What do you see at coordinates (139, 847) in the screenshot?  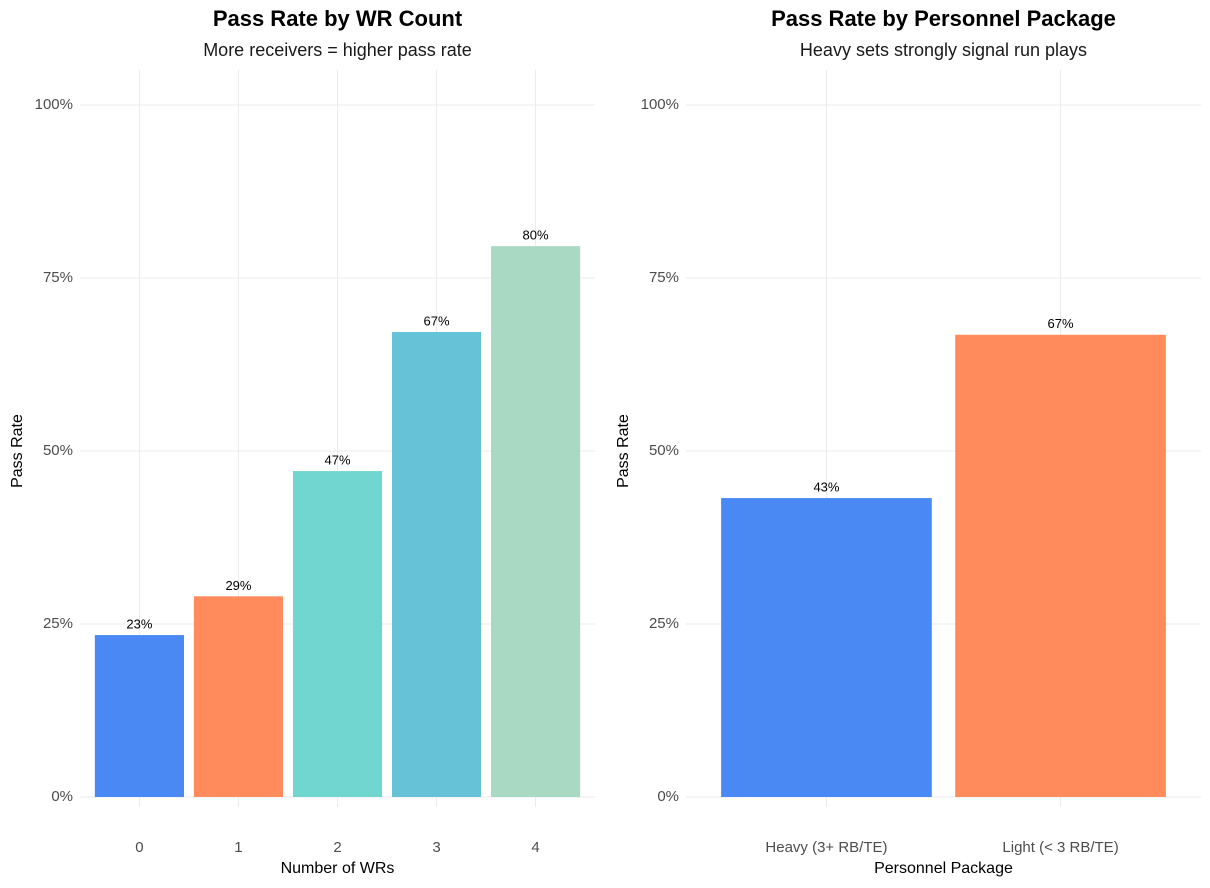 I see `x-tick-label: 0` at bounding box center [139, 847].